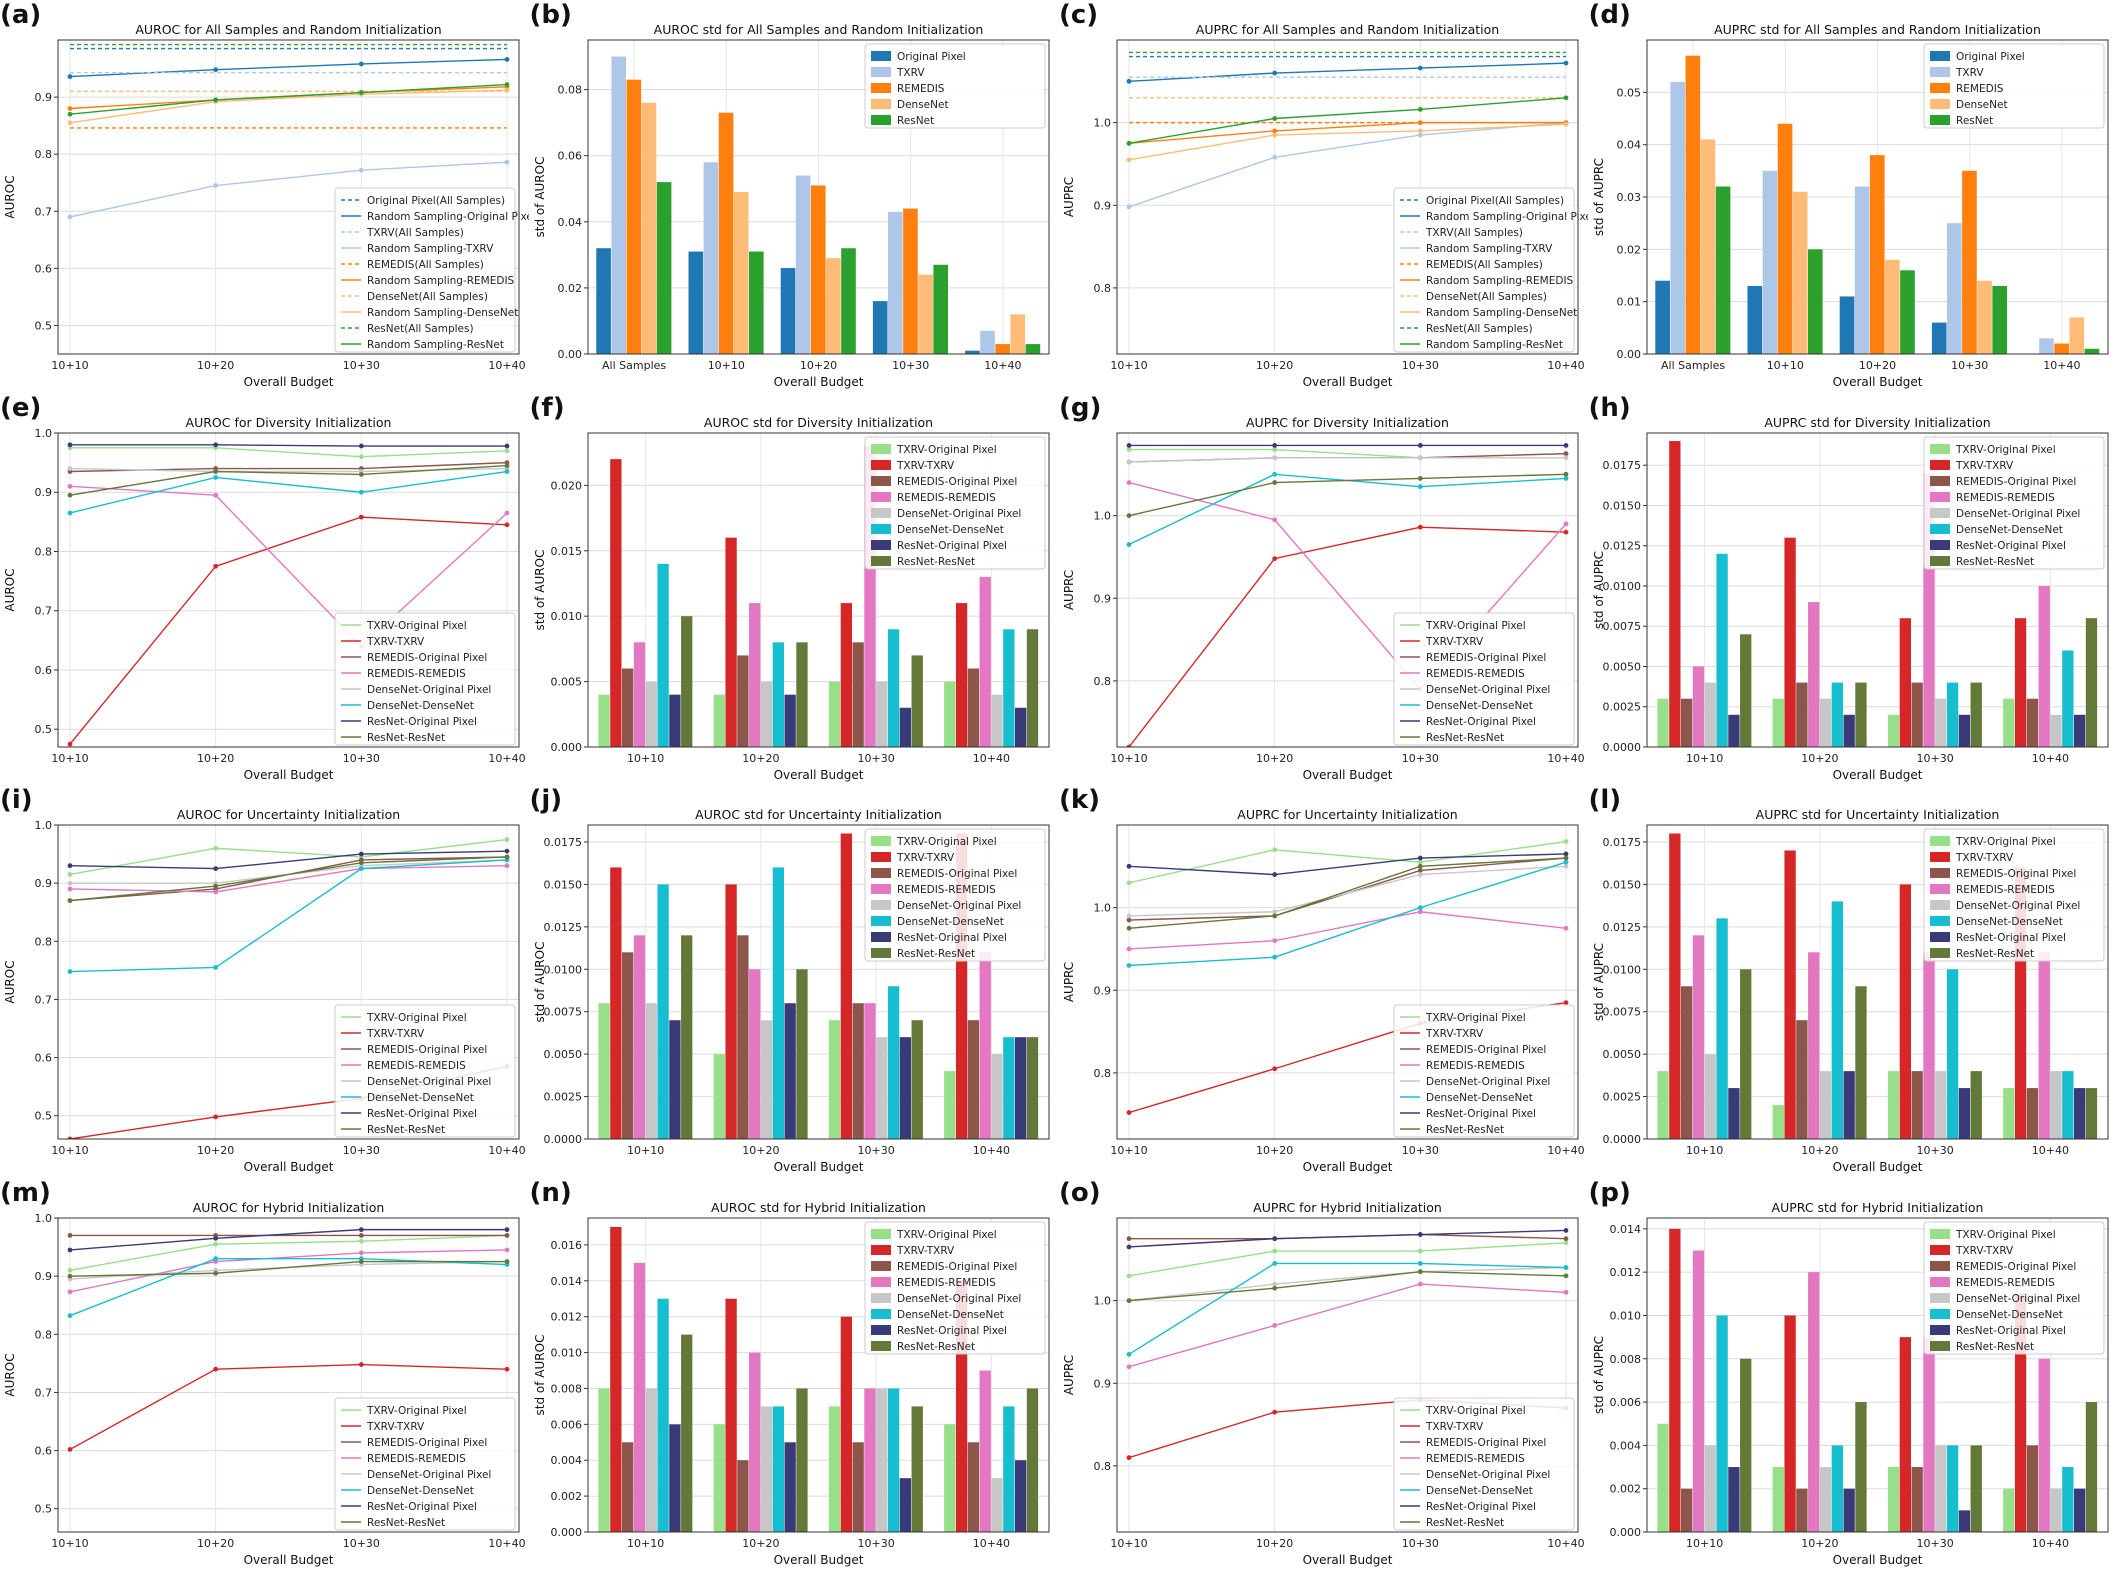 The height and width of the screenshot is (1571, 2118). What do you see at coordinates (1605, 800) in the screenshot?
I see `panel-label: (l)` at bounding box center [1605, 800].